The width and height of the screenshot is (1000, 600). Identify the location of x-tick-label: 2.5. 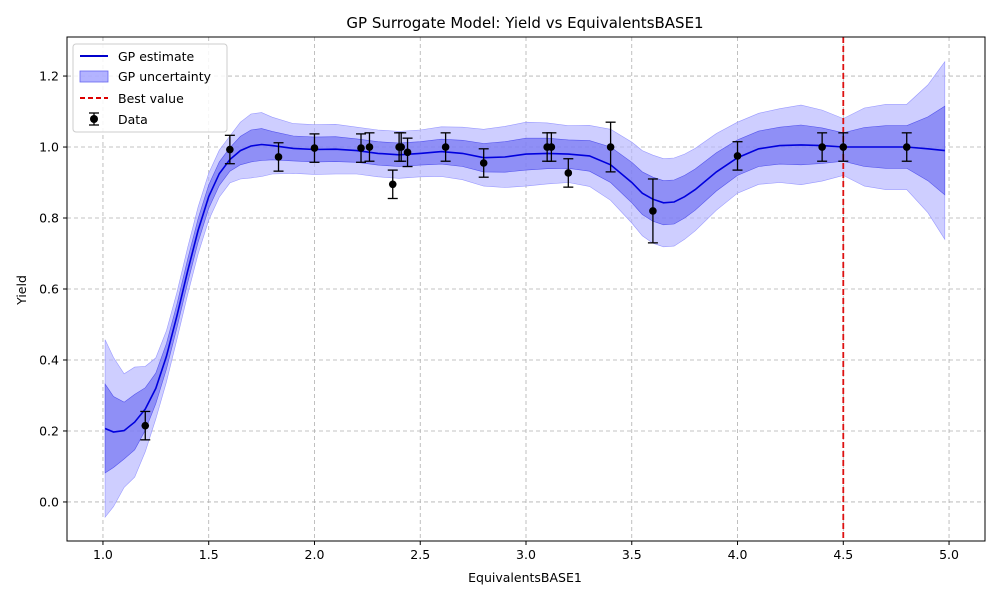
(420, 554).